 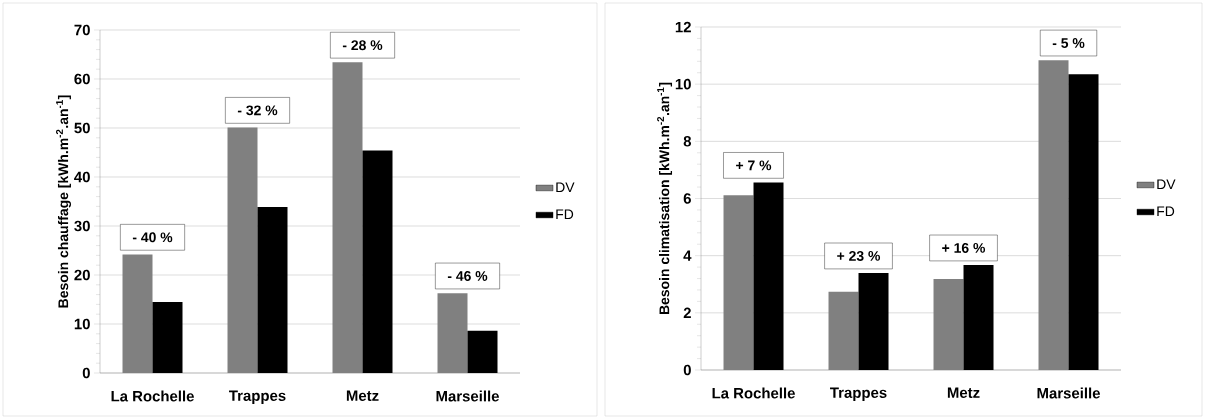 What do you see at coordinates (964, 248) in the screenshot?
I see `annotation: + 16 %` at bounding box center [964, 248].